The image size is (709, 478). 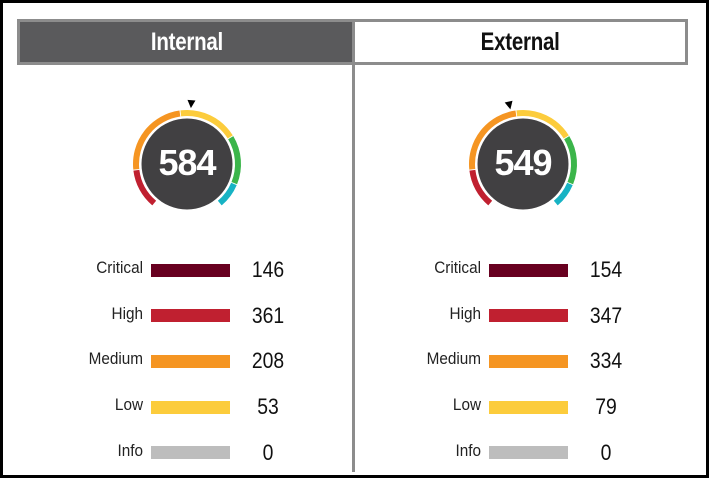 What do you see at coordinates (606, 269) in the screenshot?
I see `legend-value: 154` at bounding box center [606, 269].